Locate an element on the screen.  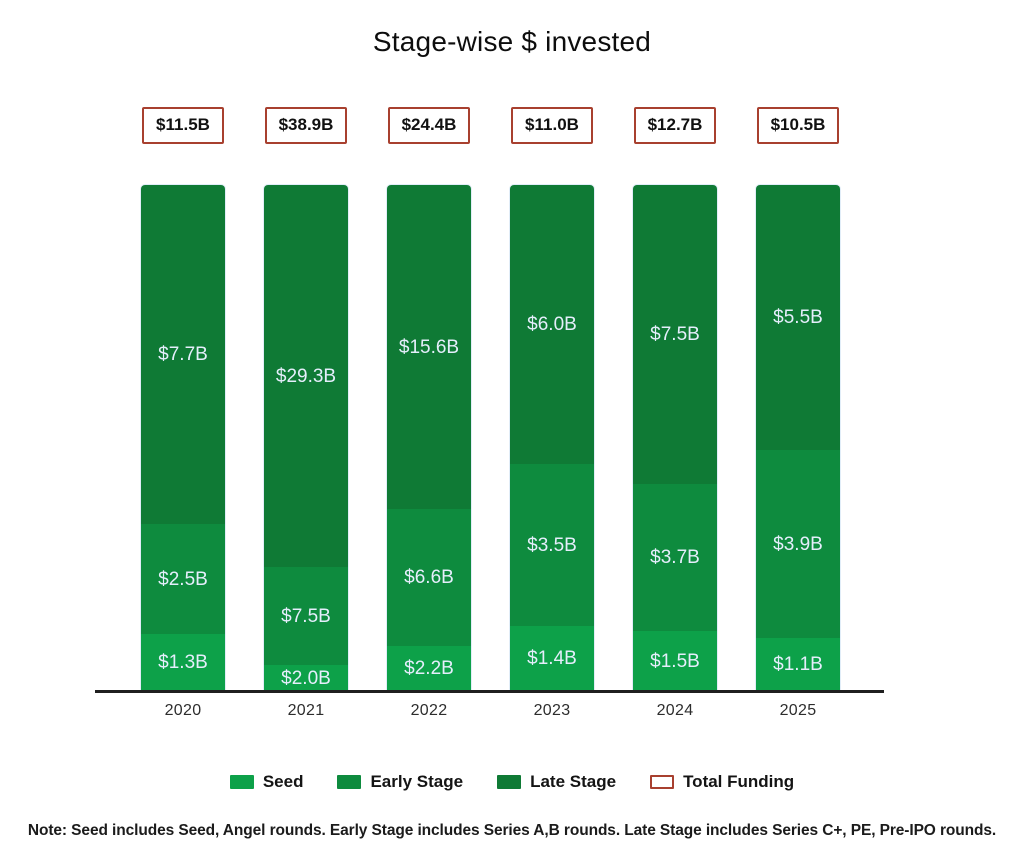
legend-item-early_stage: Early Stage is located at coordinates (400, 782).